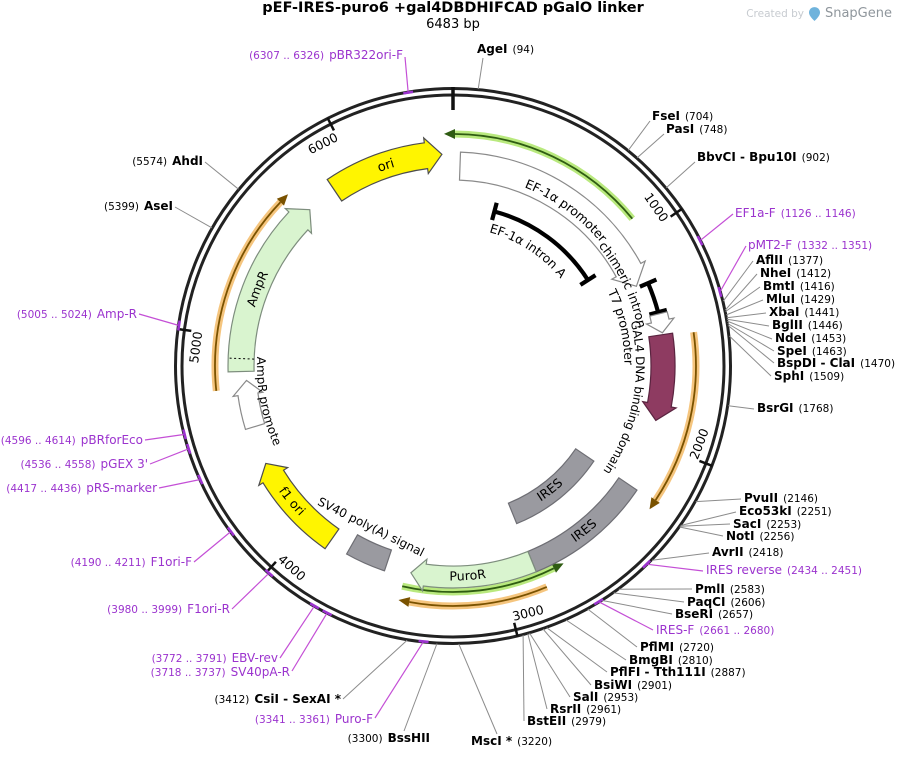 Image resolution: width=902 pixels, height=758 pixels. I want to click on primer-label-pRS-marker: (4417 .. 4436) pRS-marker, so click(81, 489).